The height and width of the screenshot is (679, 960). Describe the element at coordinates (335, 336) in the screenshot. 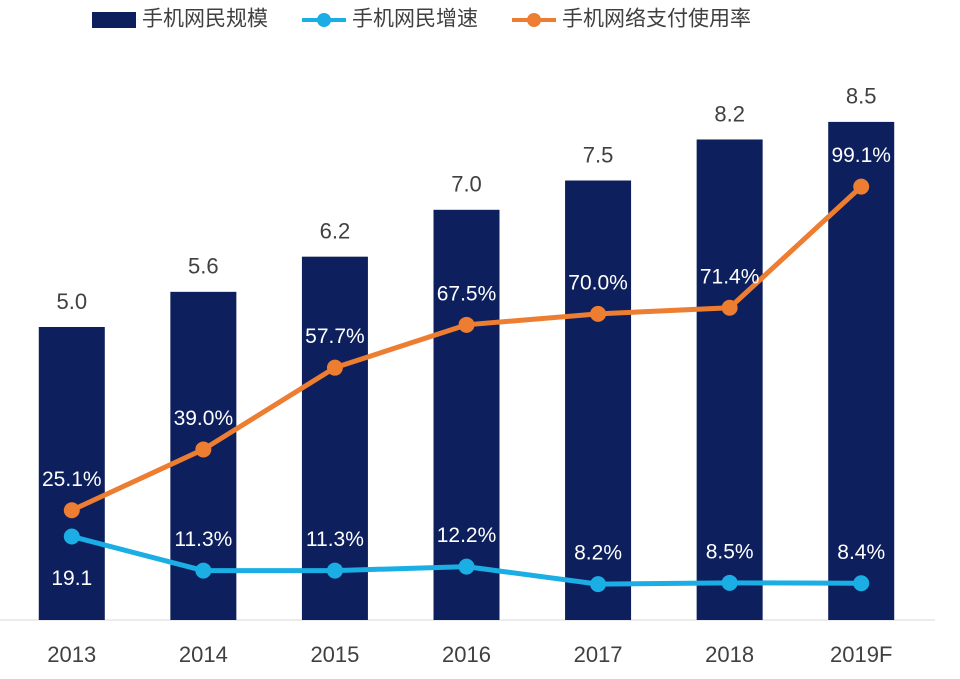

I see `data-label: 57.7%` at that location.